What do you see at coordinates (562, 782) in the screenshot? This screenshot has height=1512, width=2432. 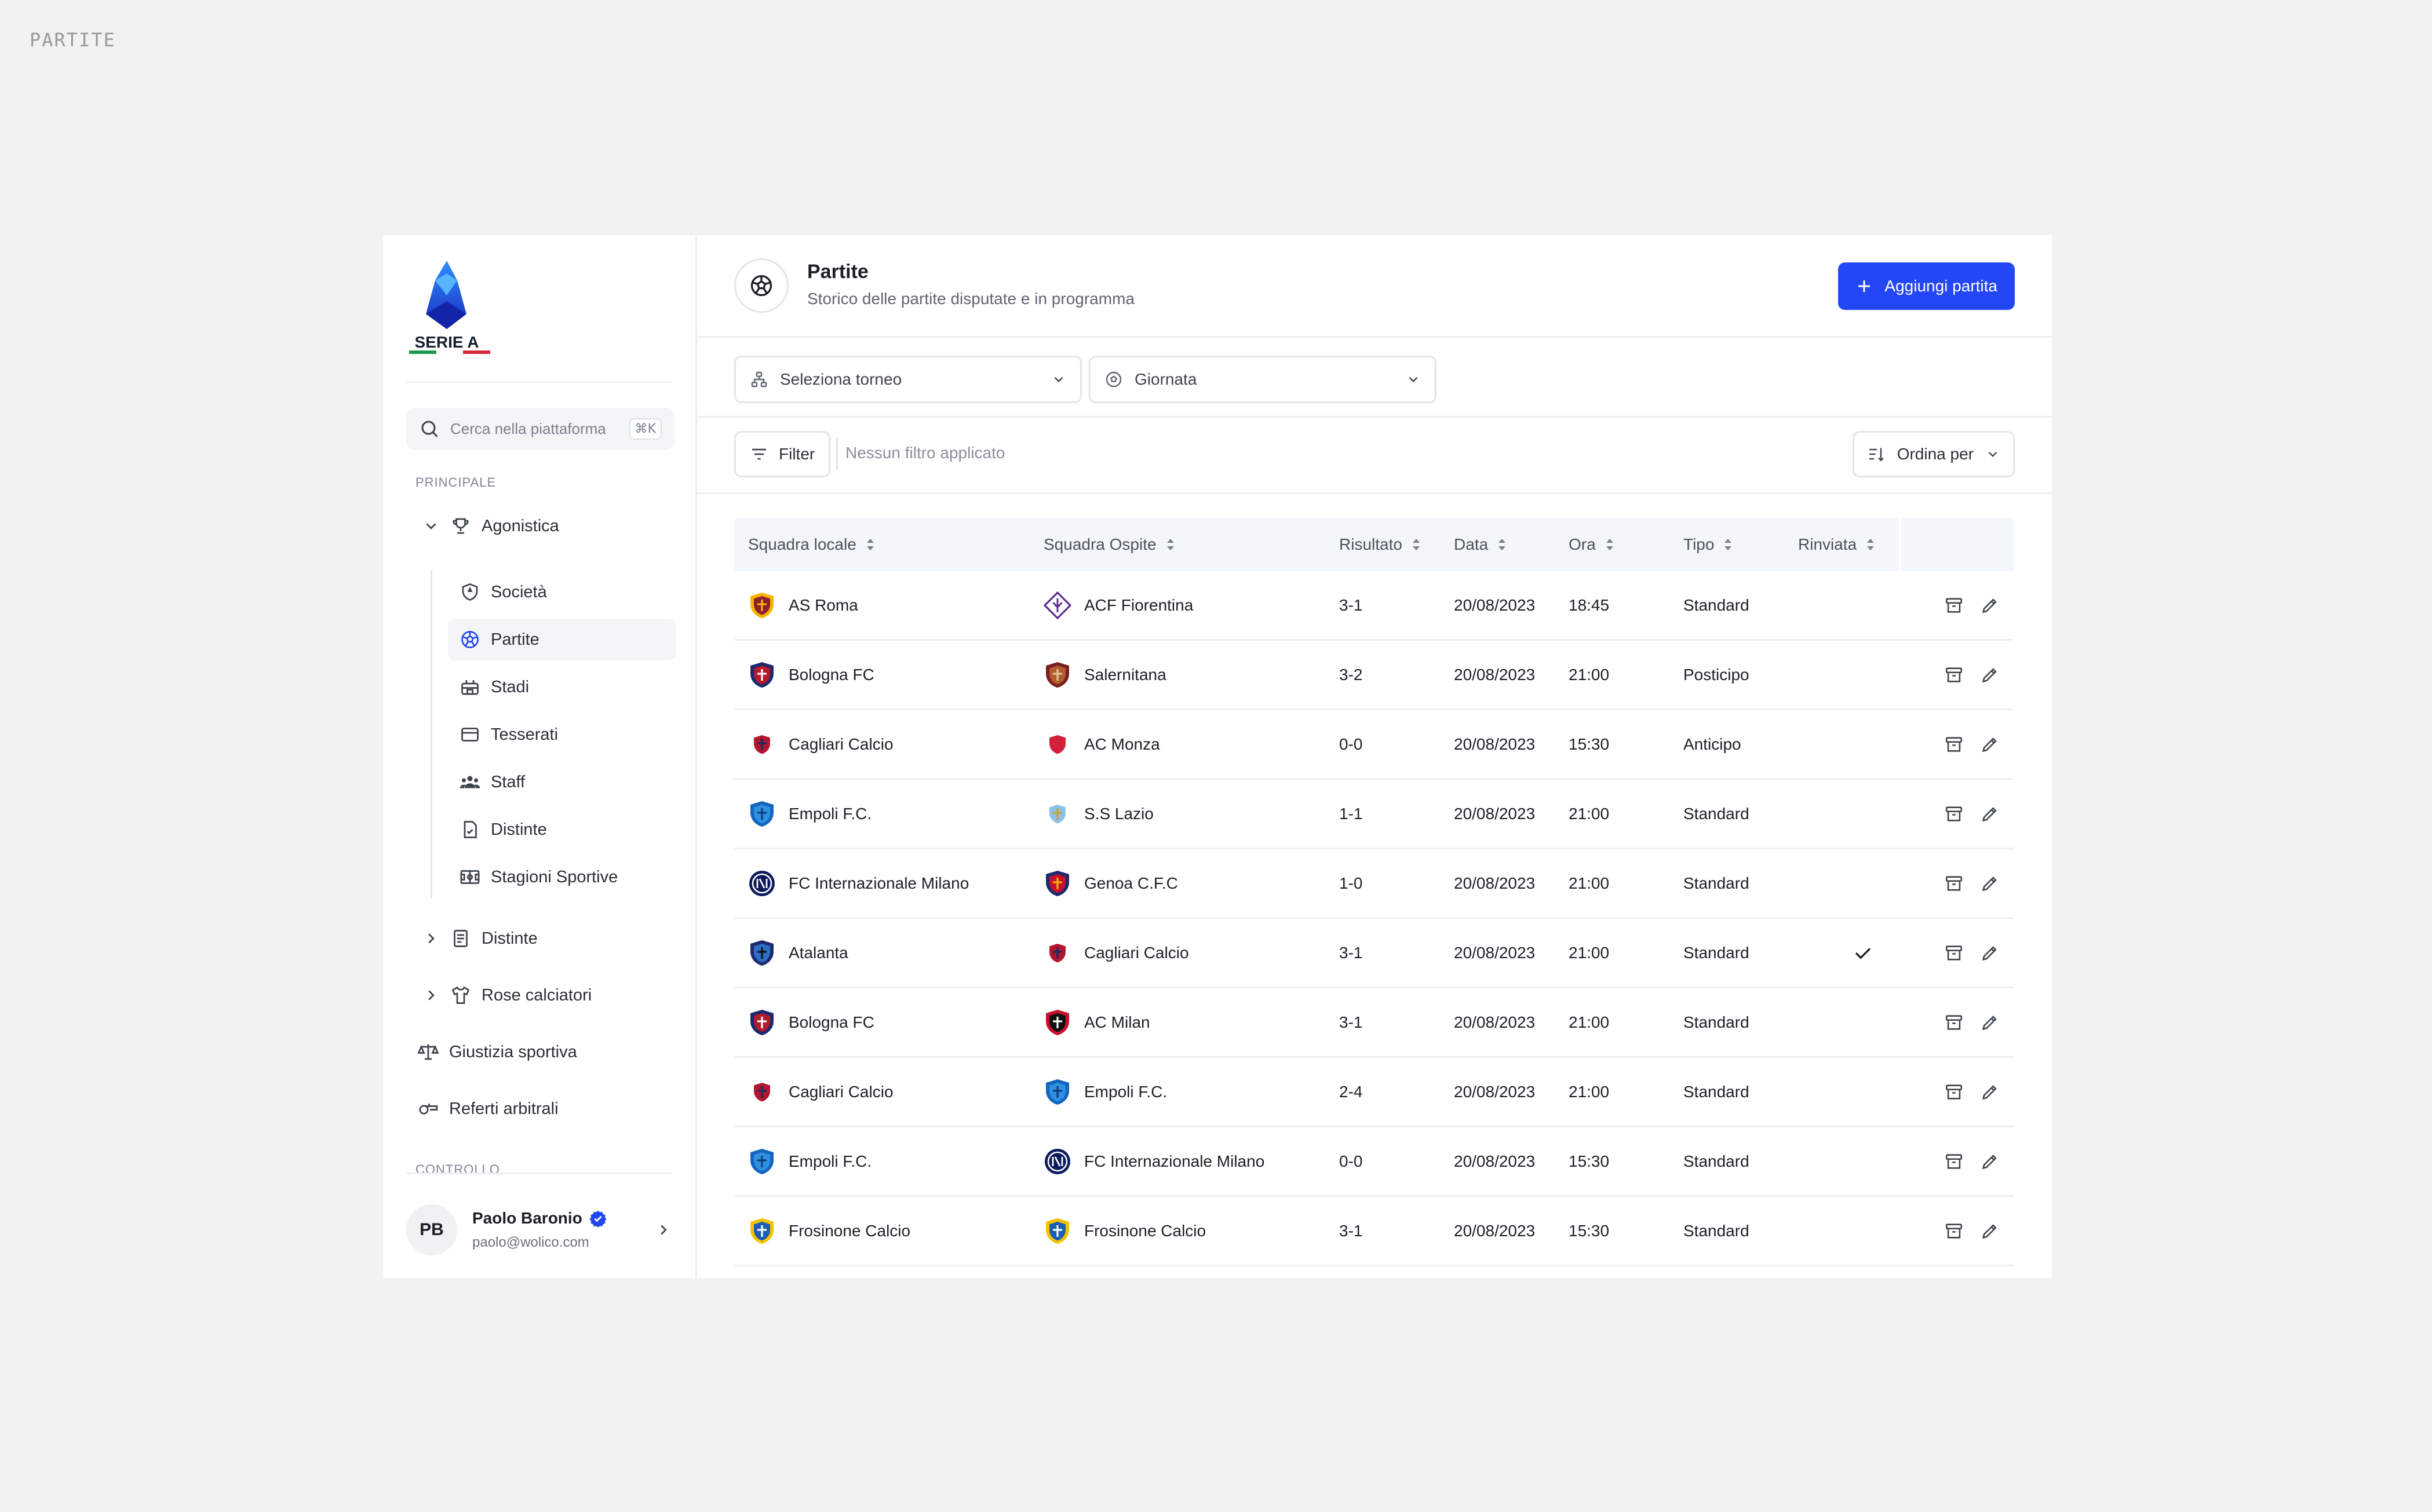 I see `nav-staff: Staff` at bounding box center [562, 782].